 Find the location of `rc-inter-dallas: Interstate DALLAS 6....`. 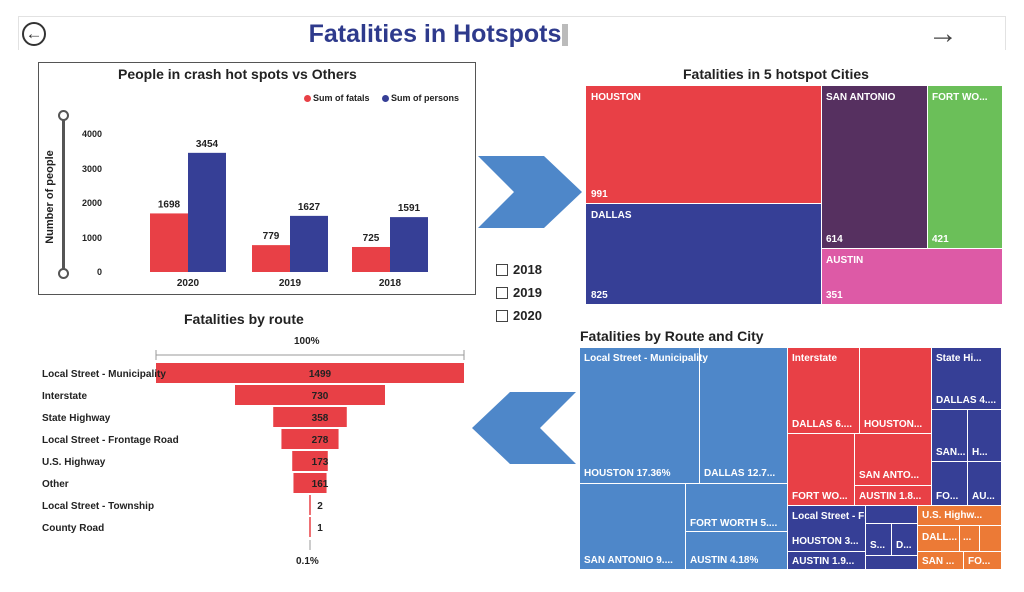

rc-inter-dallas: Interstate DALLAS 6.... is located at coordinates (824, 391).